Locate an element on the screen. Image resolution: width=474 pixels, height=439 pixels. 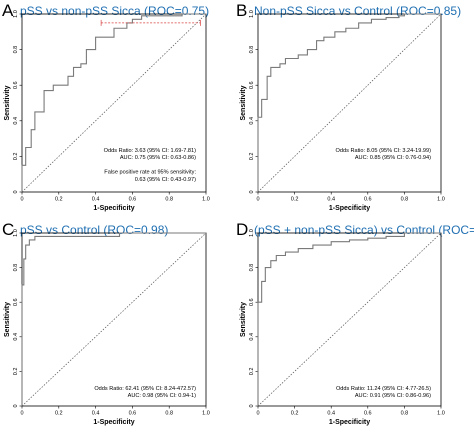
statistics-annotation: Odds Ratio: 62.41 (95% CI: 8.24-472.57) is located at coordinates (145, 389).